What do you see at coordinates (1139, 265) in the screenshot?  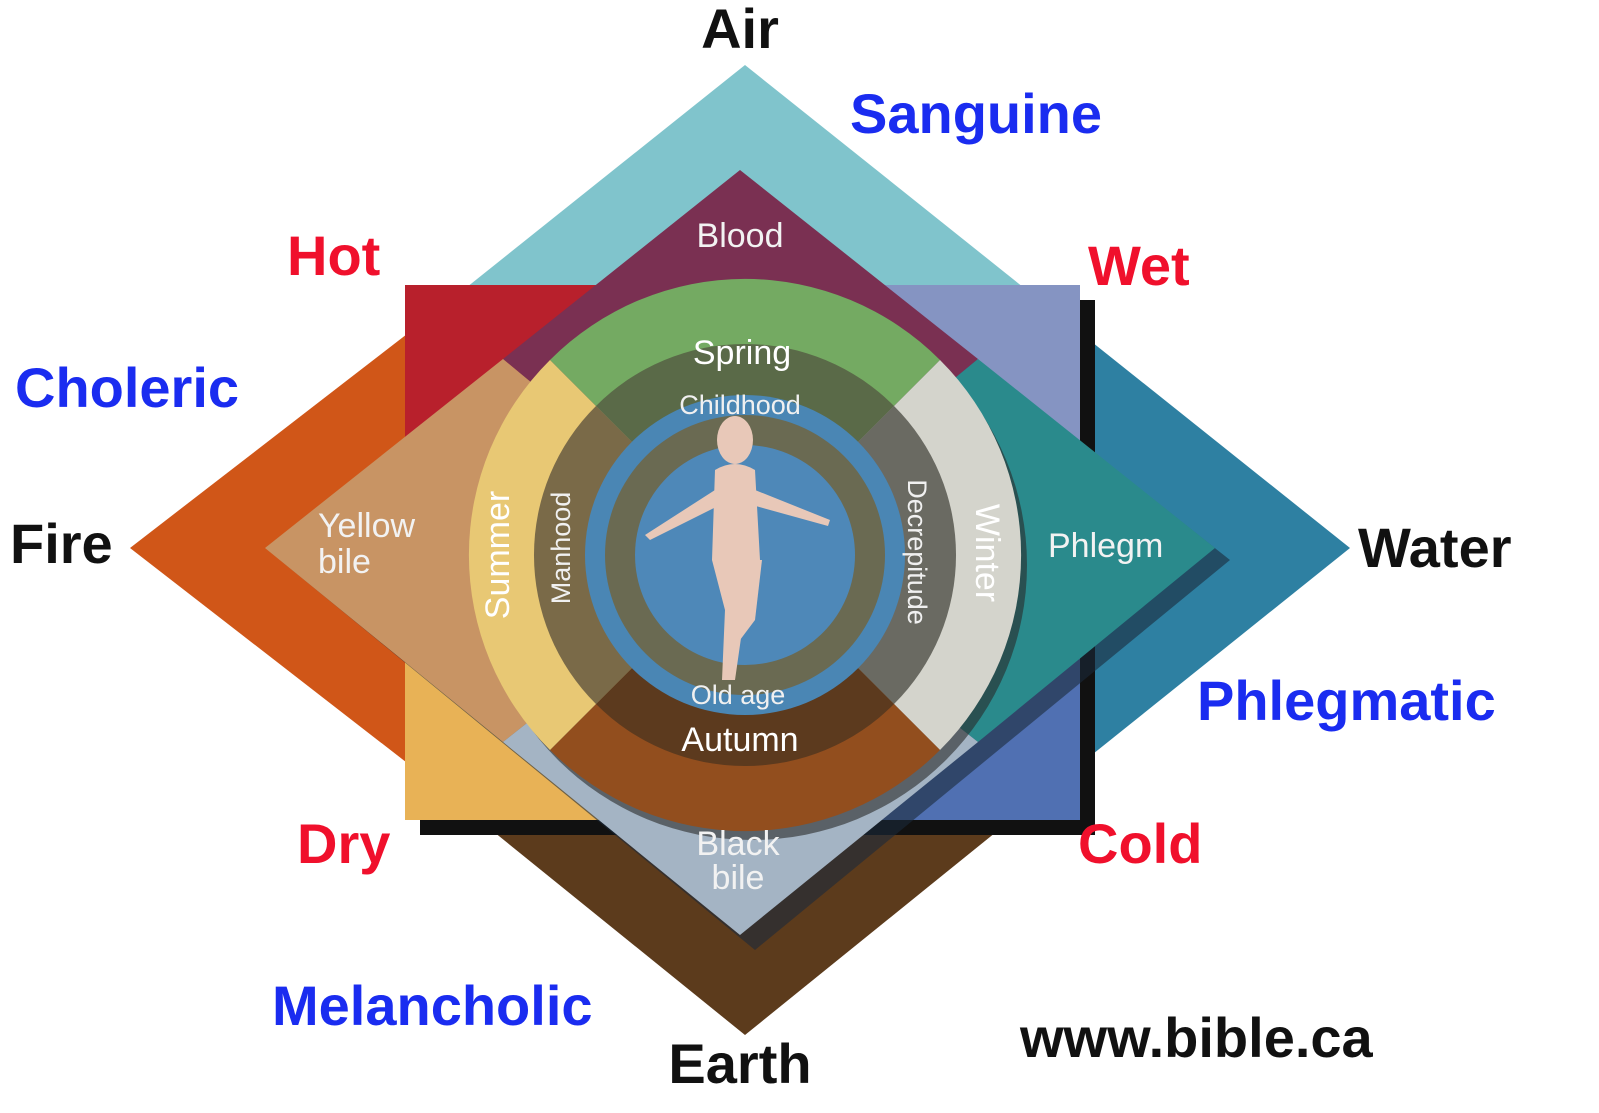 I see `quality-label: Wet` at bounding box center [1139, 265].